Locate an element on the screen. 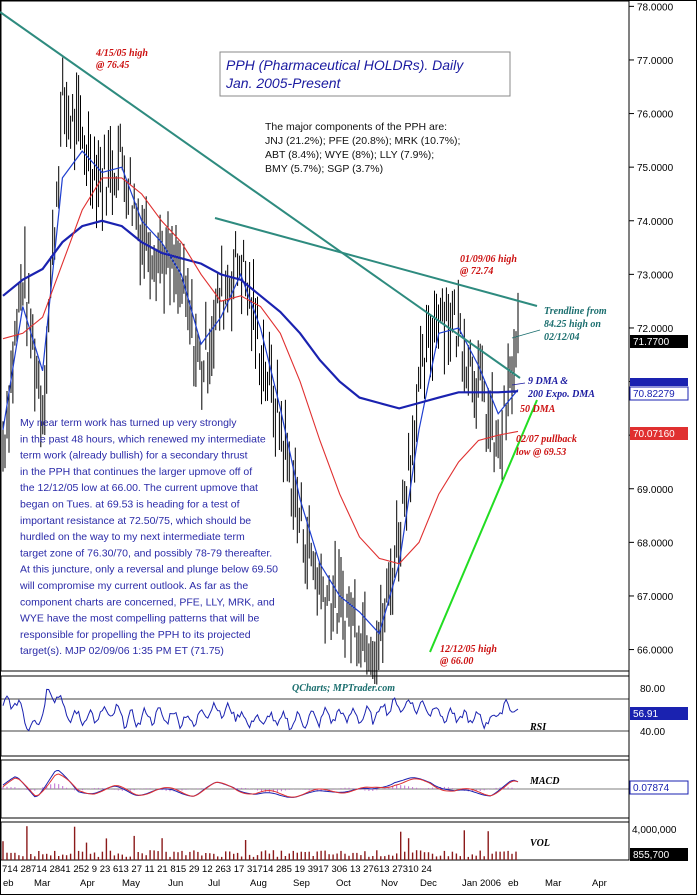 The image size is (697, 895). annotation-trendline-3: 02/12/04 is located at coordinates (562, 337).